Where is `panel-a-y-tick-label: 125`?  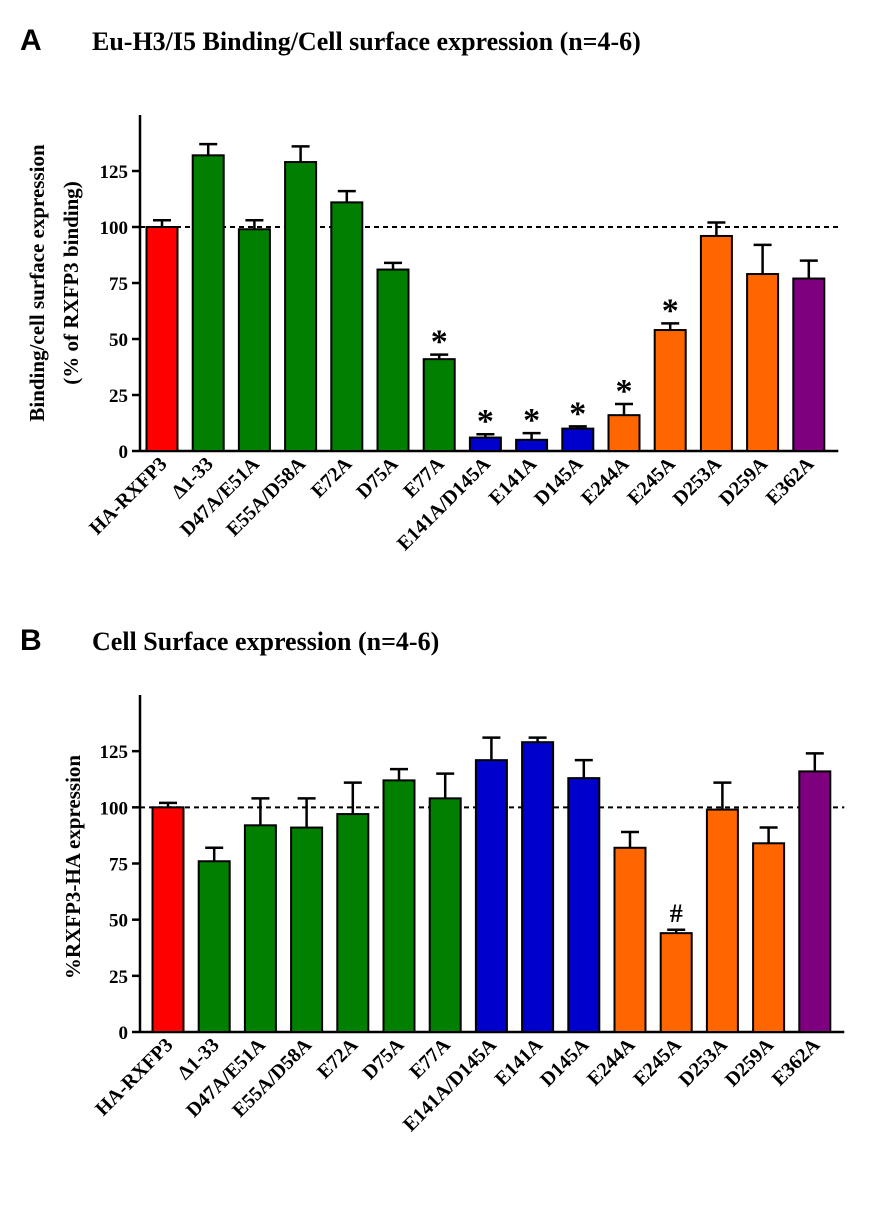
panel-a-y-tick-label: 125 is located at coordinates (114, 172).